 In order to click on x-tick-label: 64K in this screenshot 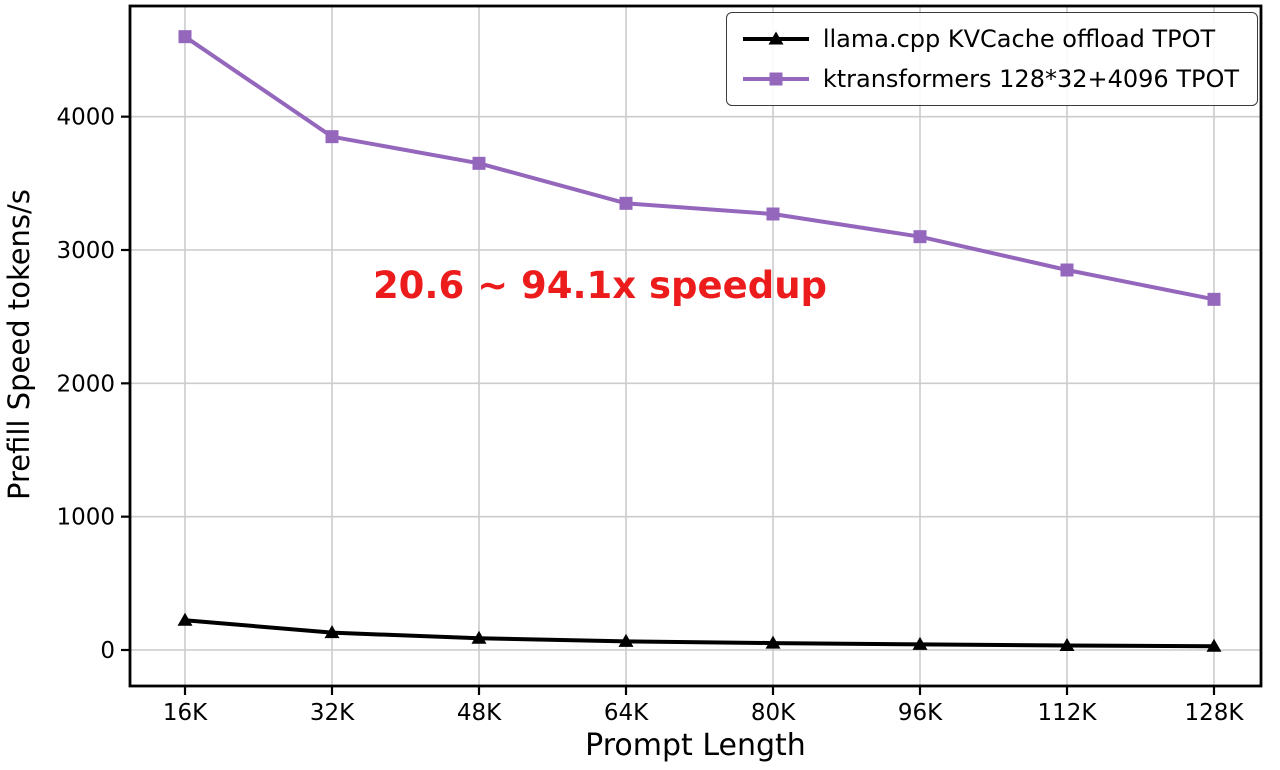, I will do `click(626, 713)`.